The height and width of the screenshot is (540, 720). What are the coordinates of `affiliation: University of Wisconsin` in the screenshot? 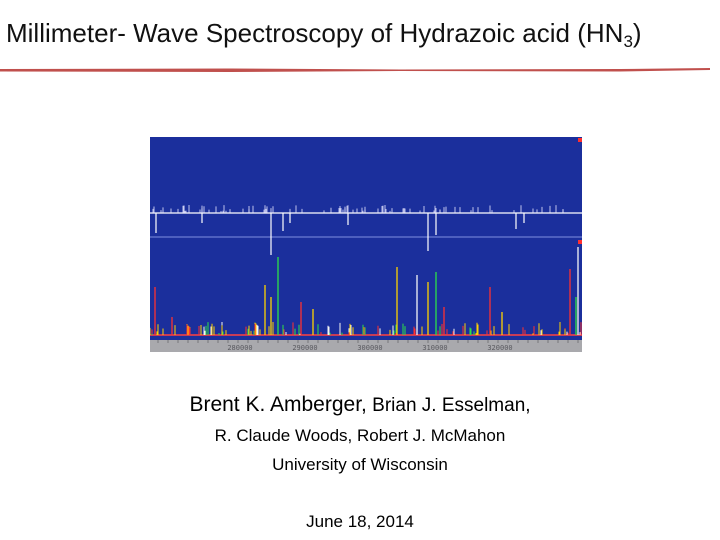 It's located at (360, 464).